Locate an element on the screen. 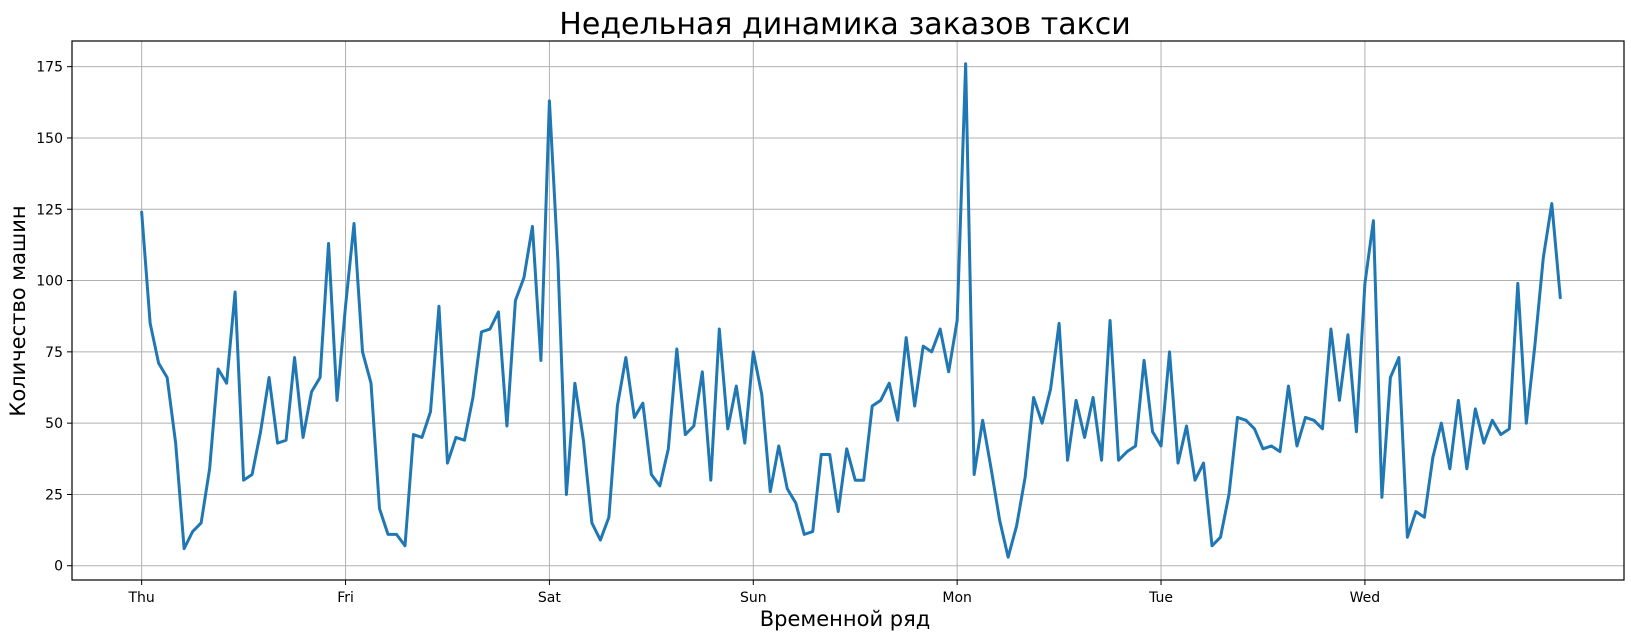  x-tick-label: Wed is located at coordinates (1365, 598).